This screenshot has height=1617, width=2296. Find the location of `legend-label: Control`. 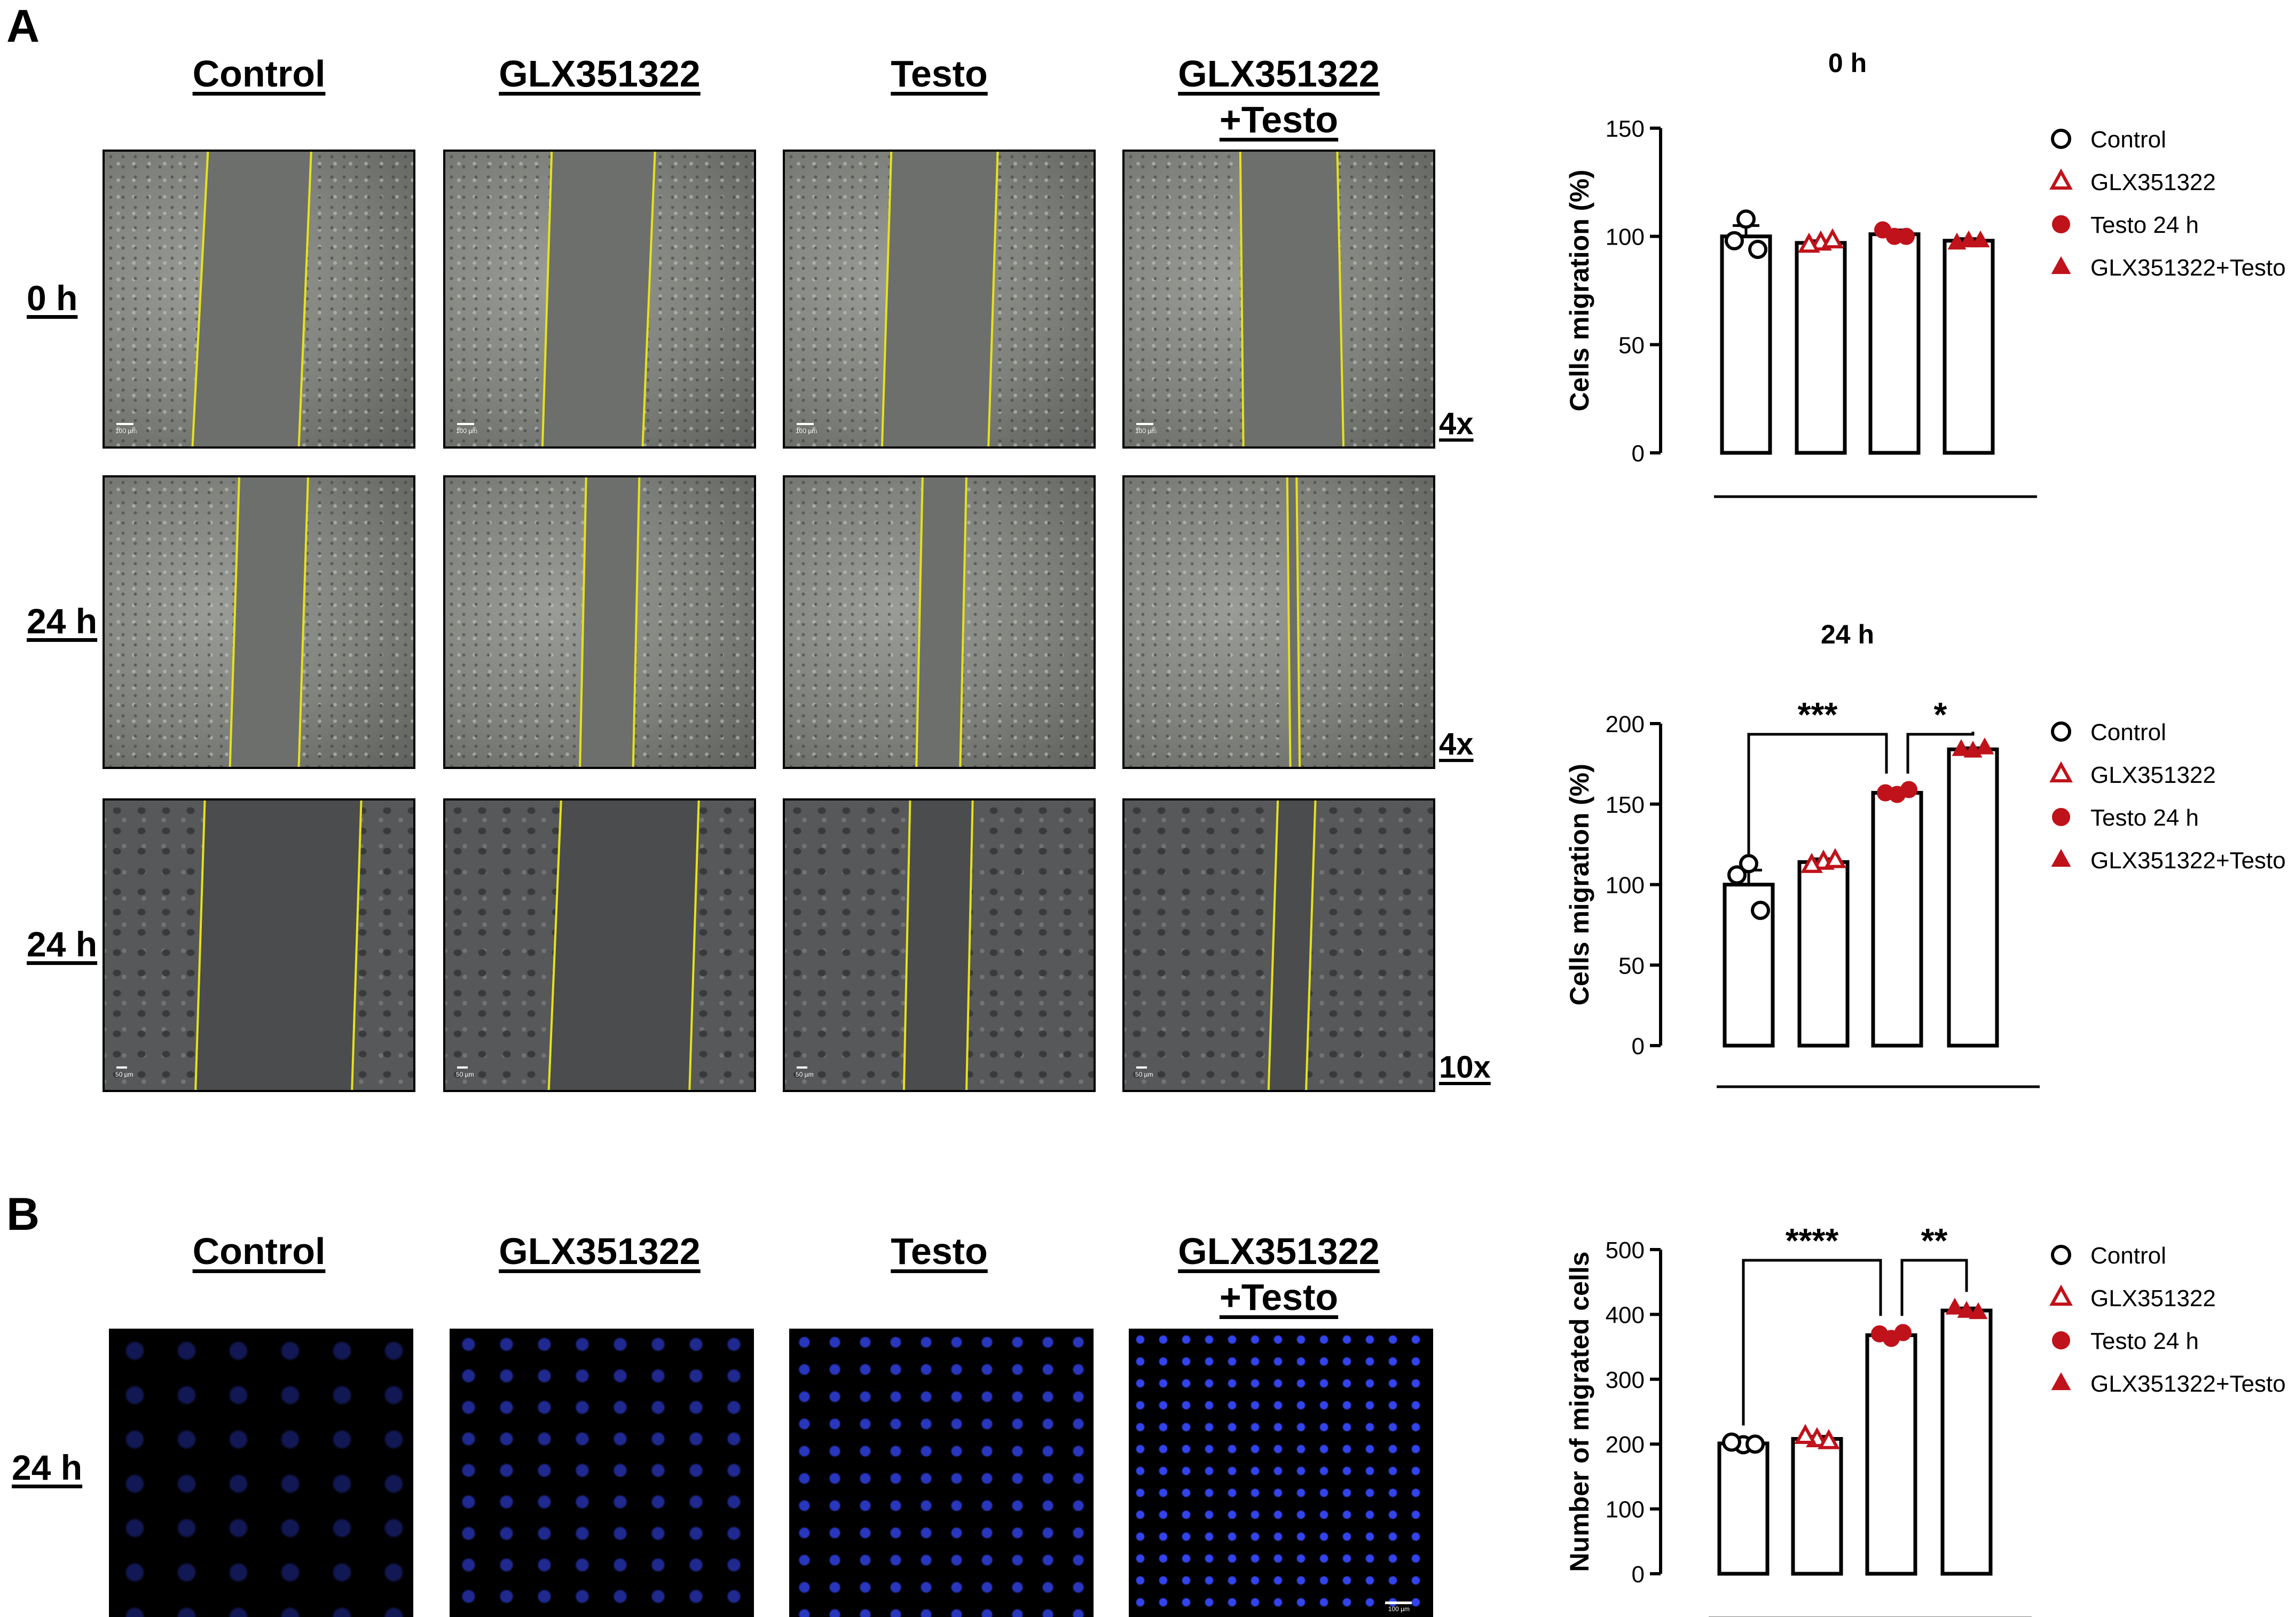

legend-label: Control is located at coordinates (2128, 1256).